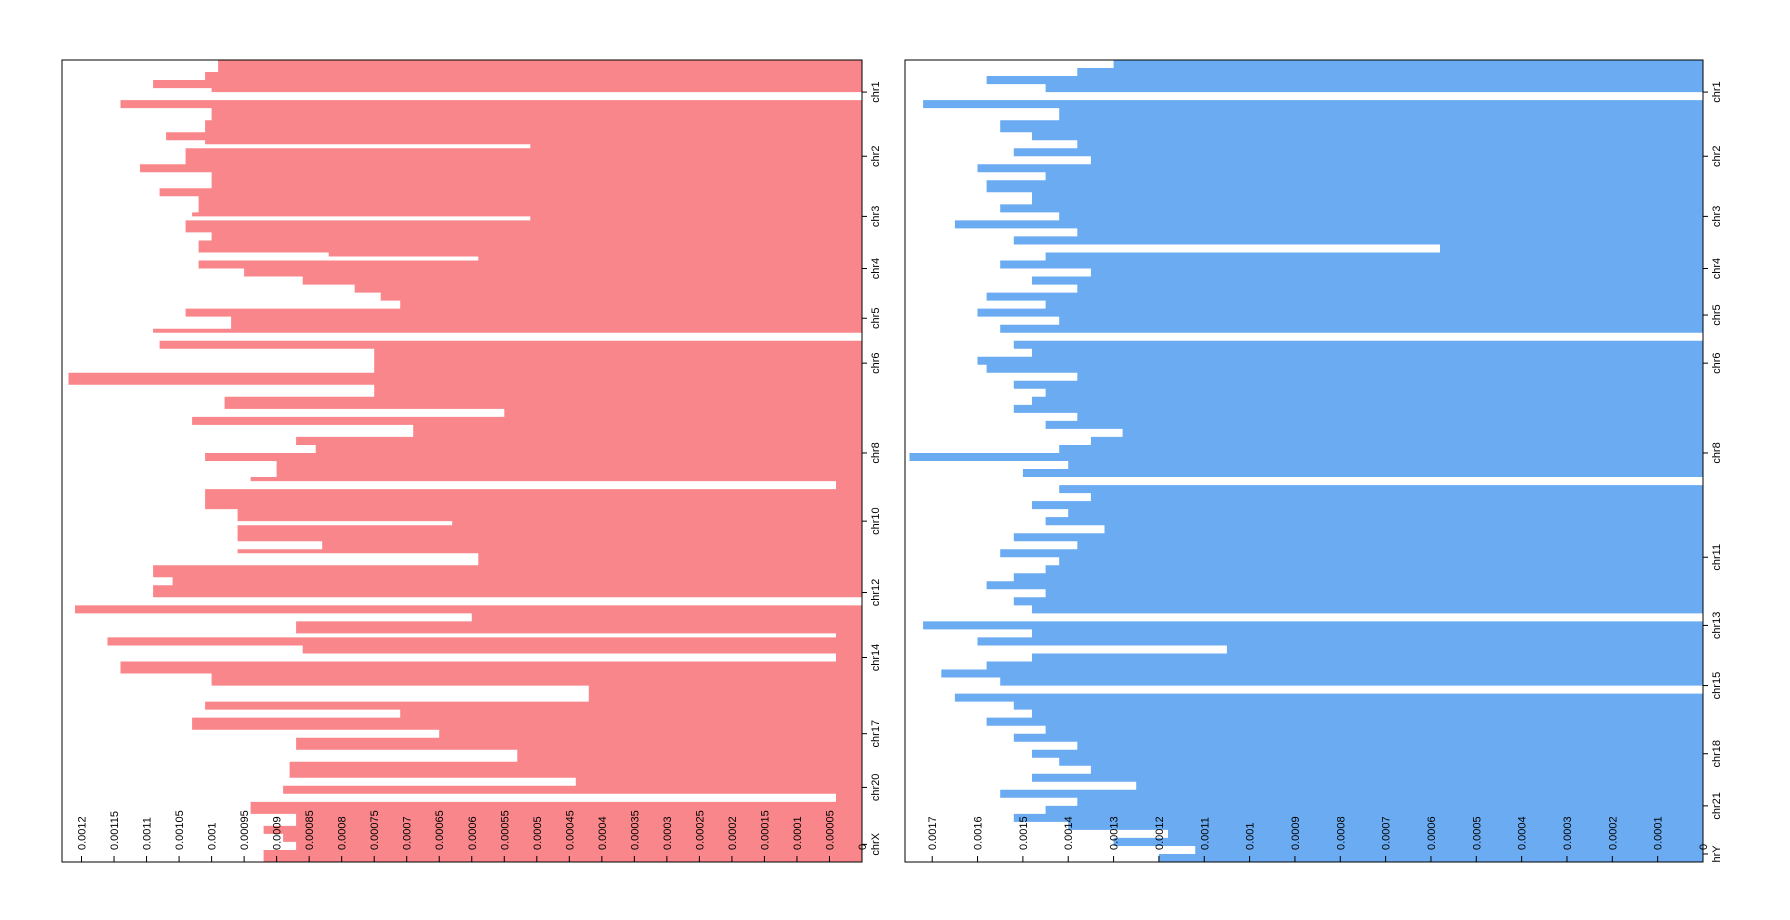 The height and width of the screenshot is (920, 1790). Describe the element at coordinates (700, 830) in the screenshot. I see `value-tick-label: 0.00025` at that location.